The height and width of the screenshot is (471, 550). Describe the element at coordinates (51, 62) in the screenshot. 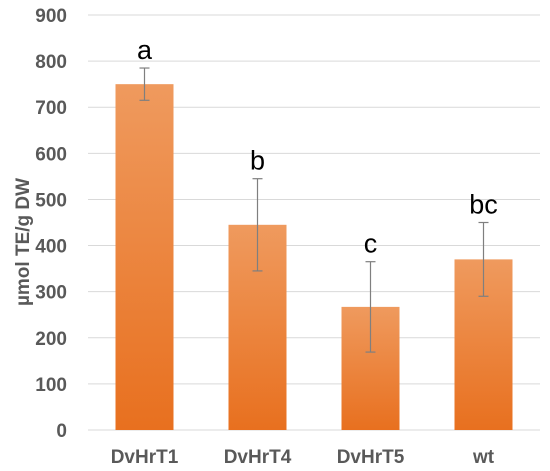

I see `y-tick-label: 800` at that location.